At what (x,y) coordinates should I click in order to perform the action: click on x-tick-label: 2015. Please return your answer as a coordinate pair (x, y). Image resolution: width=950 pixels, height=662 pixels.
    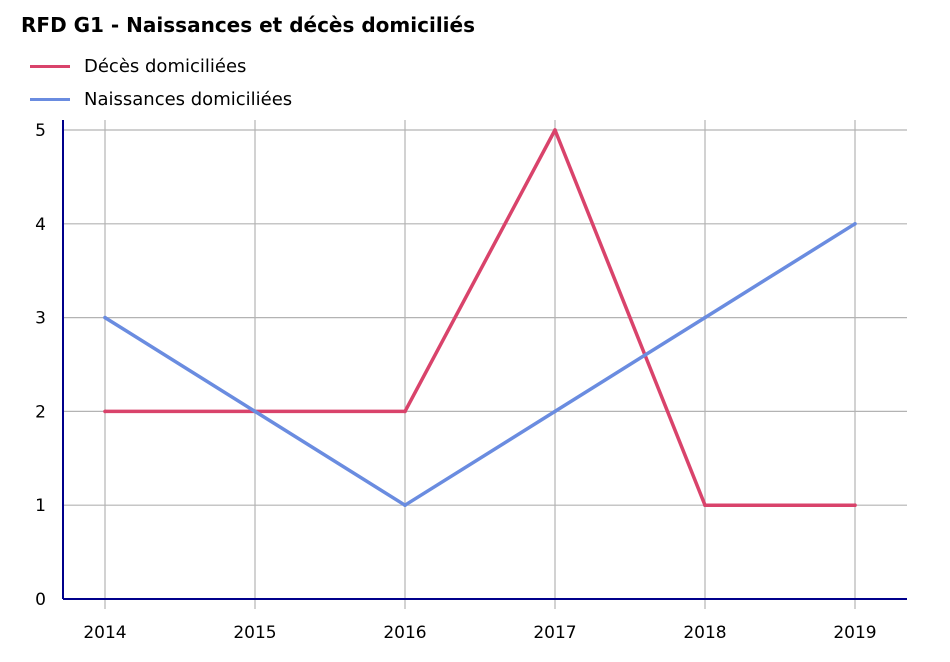
    Looking at the image, I should click on (254, 633).